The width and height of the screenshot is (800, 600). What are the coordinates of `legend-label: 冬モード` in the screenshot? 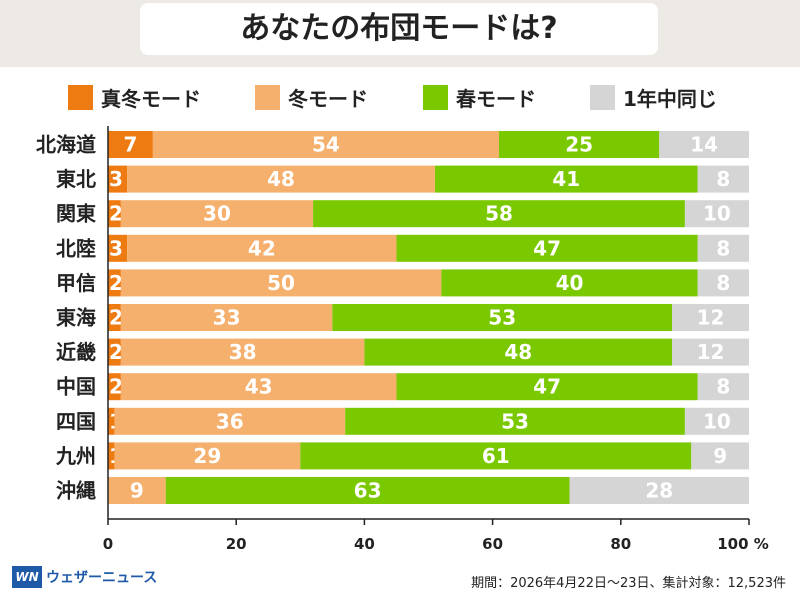 It's located at (328, 98).